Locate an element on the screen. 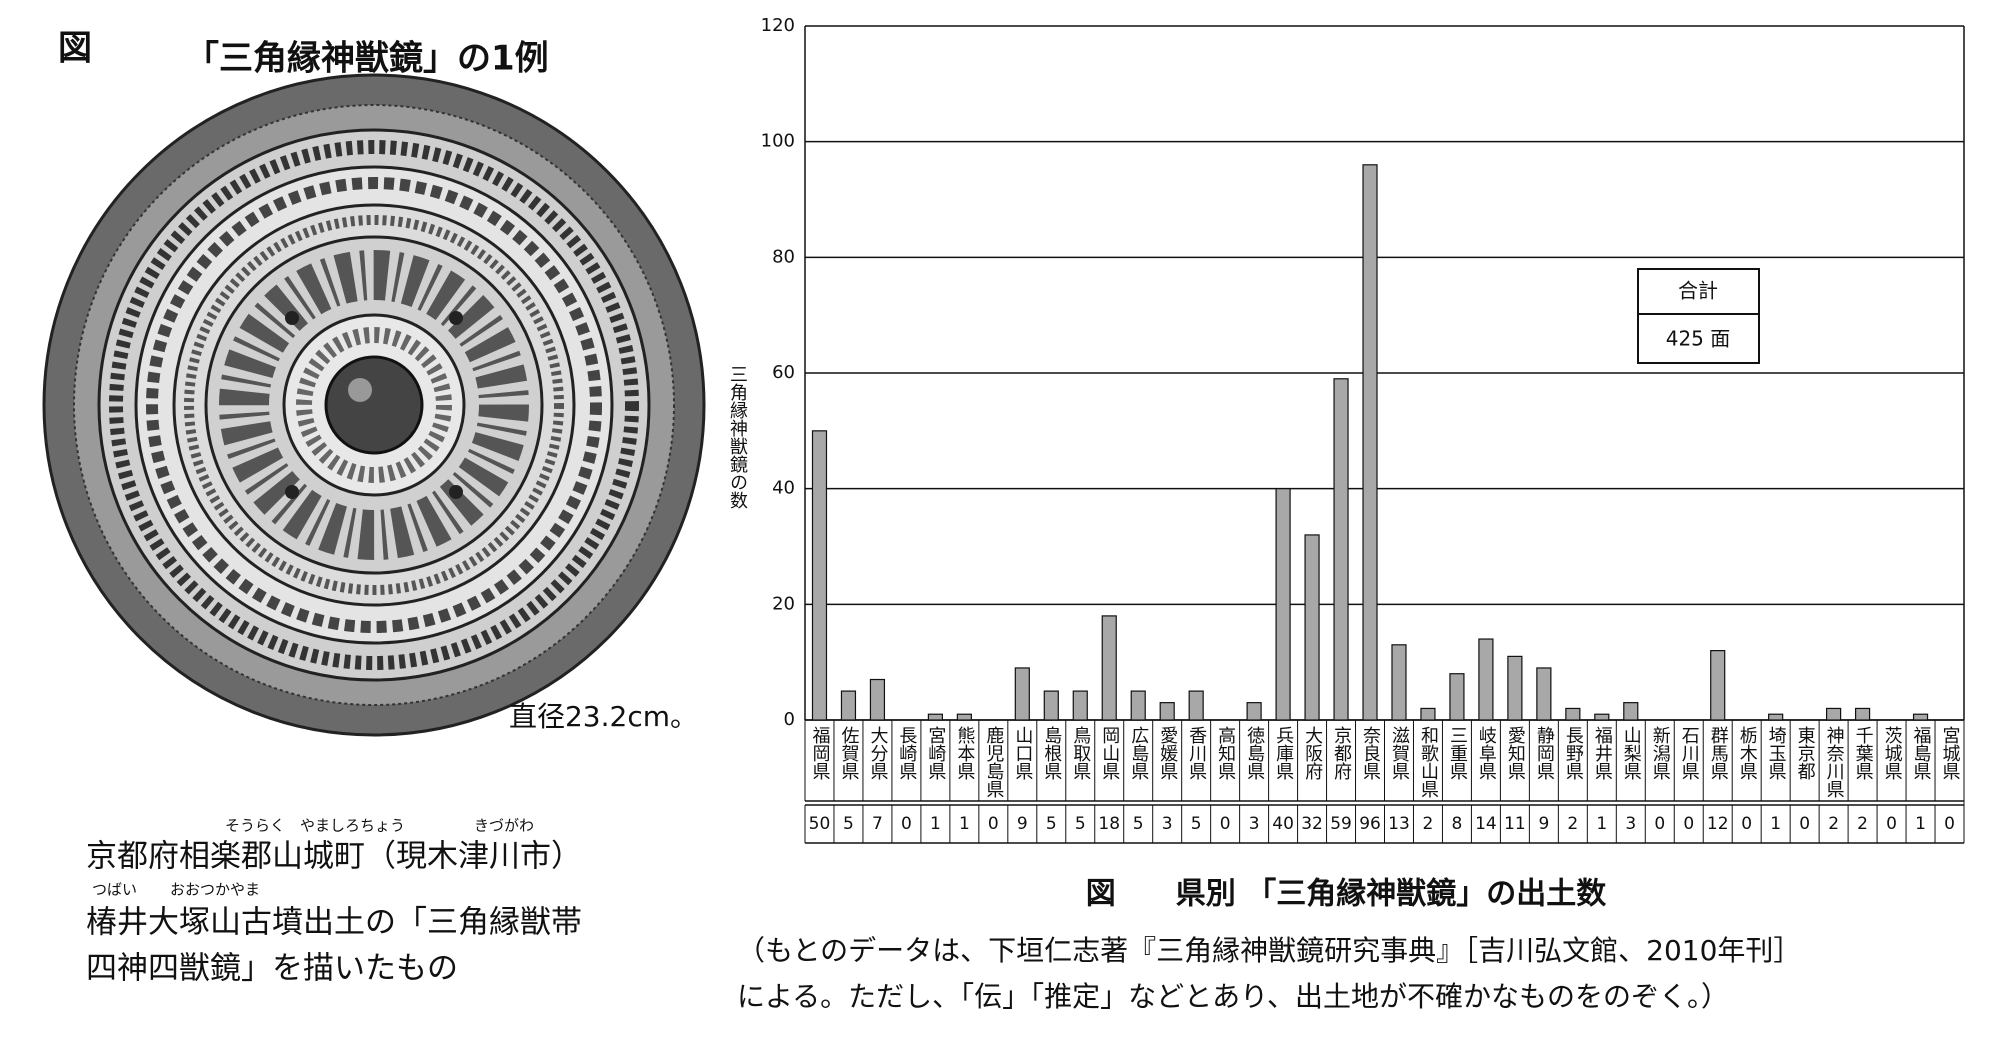  table-value: 40 is located at coordinates (1283, 824).